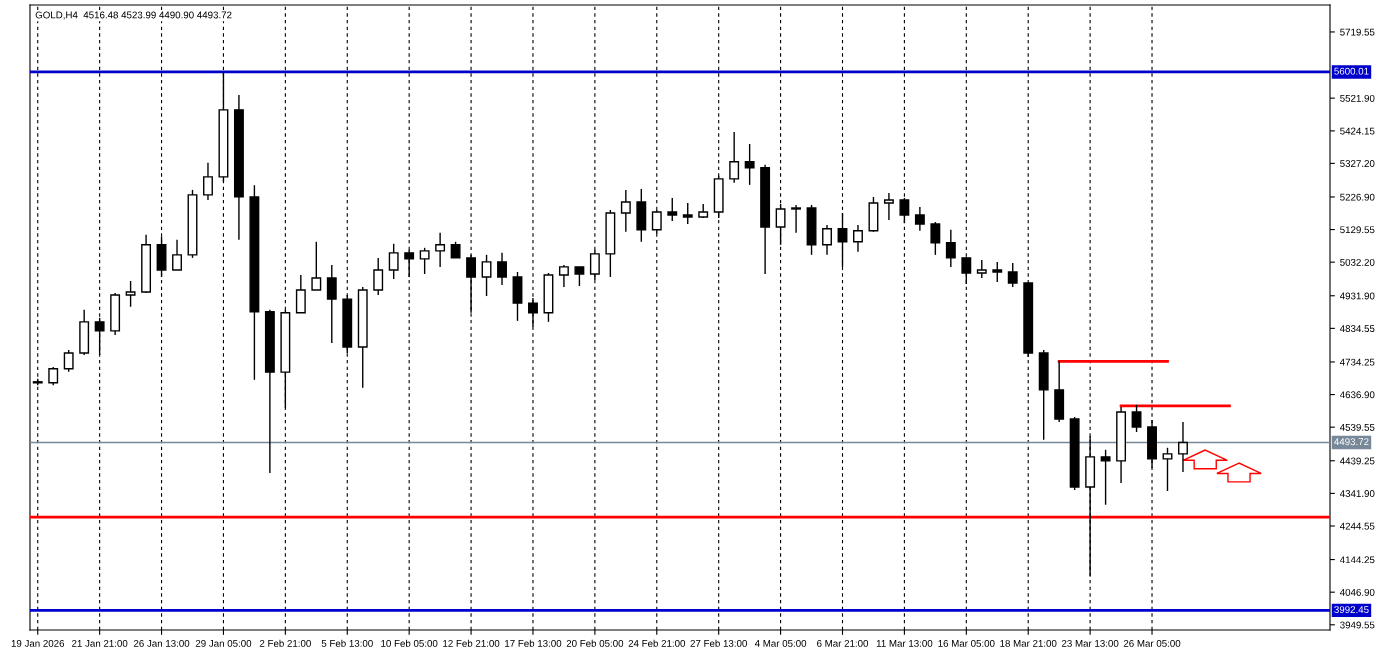  Describe the element at coordinates (1357, 395) in the screenshot. I see `y-tick-label: 4636.90` at that location.